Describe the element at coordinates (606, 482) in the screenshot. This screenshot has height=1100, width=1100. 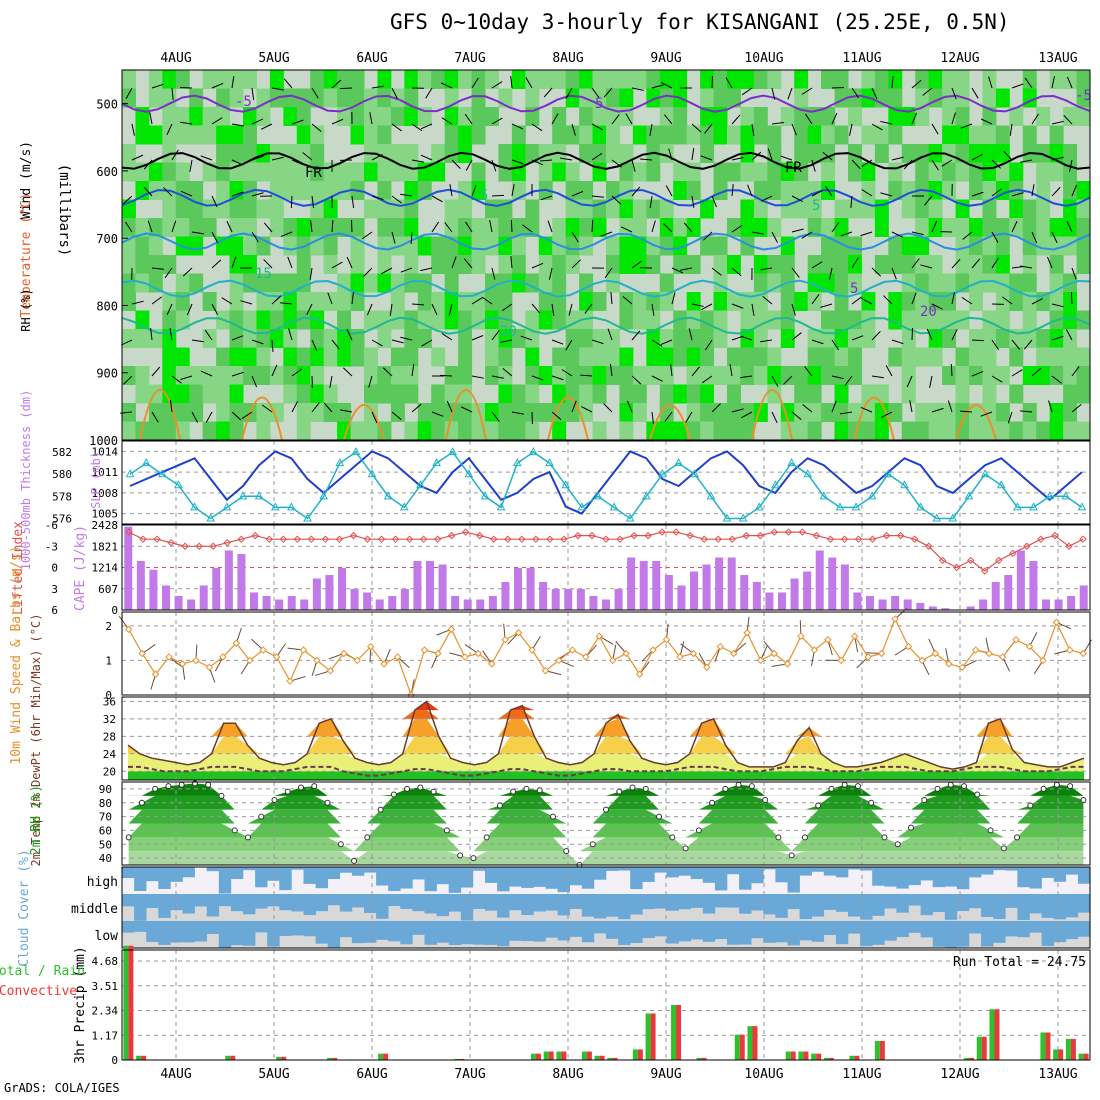
I see `slp-frame` at that location.